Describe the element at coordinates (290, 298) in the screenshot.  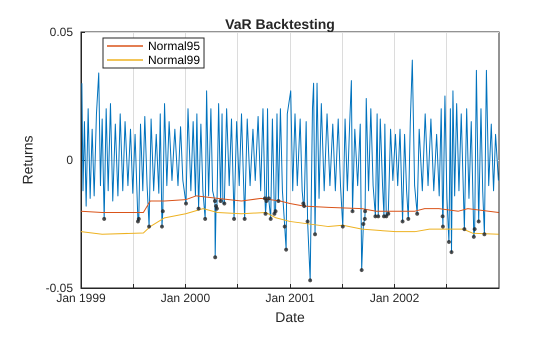
I see `x-tick-label: Jan 2001` at that location.